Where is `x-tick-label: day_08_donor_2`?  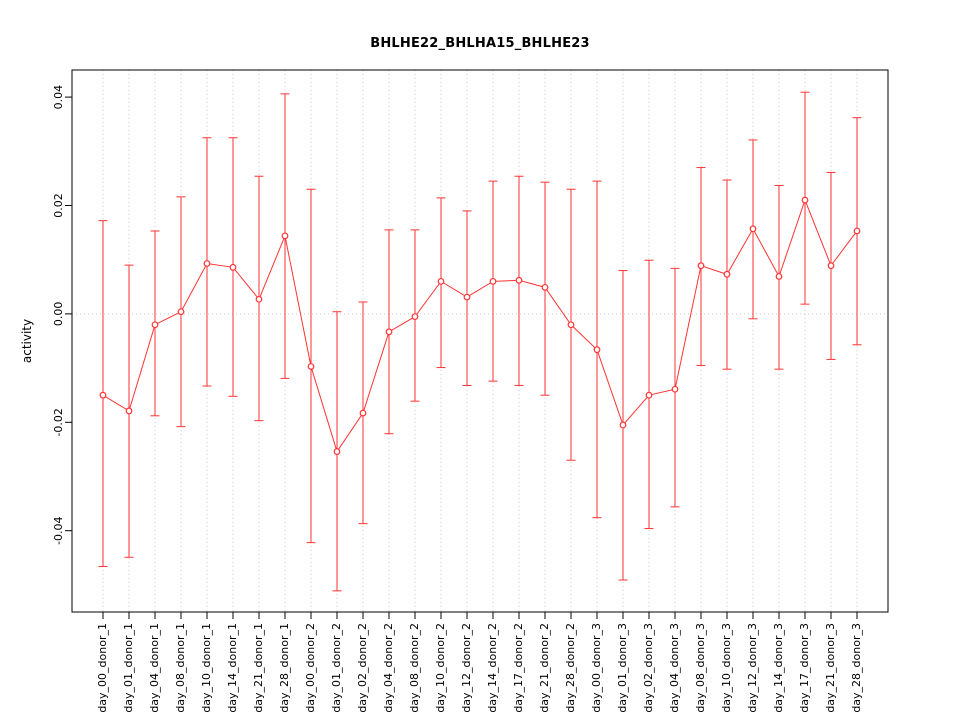
x-tick-label: day_08_donor_2 is located at coordinates (414, 668).